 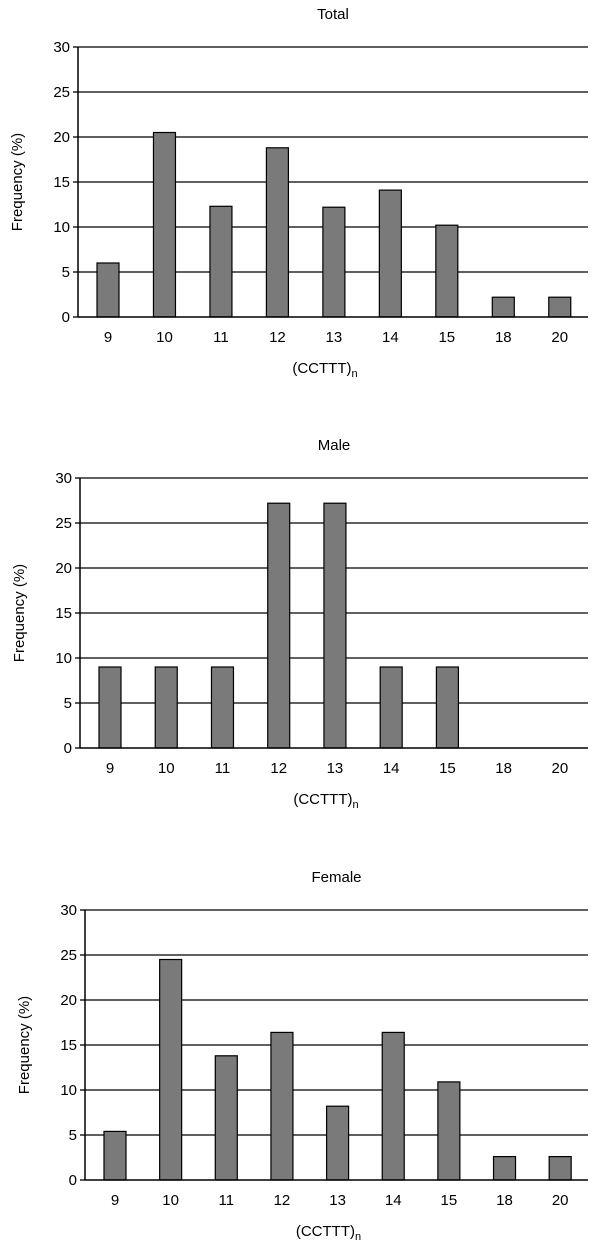 What do you see at coordinates (333, 14) in the screenshot?
I see `chart-title: Total` at bounding box center [333, 14].